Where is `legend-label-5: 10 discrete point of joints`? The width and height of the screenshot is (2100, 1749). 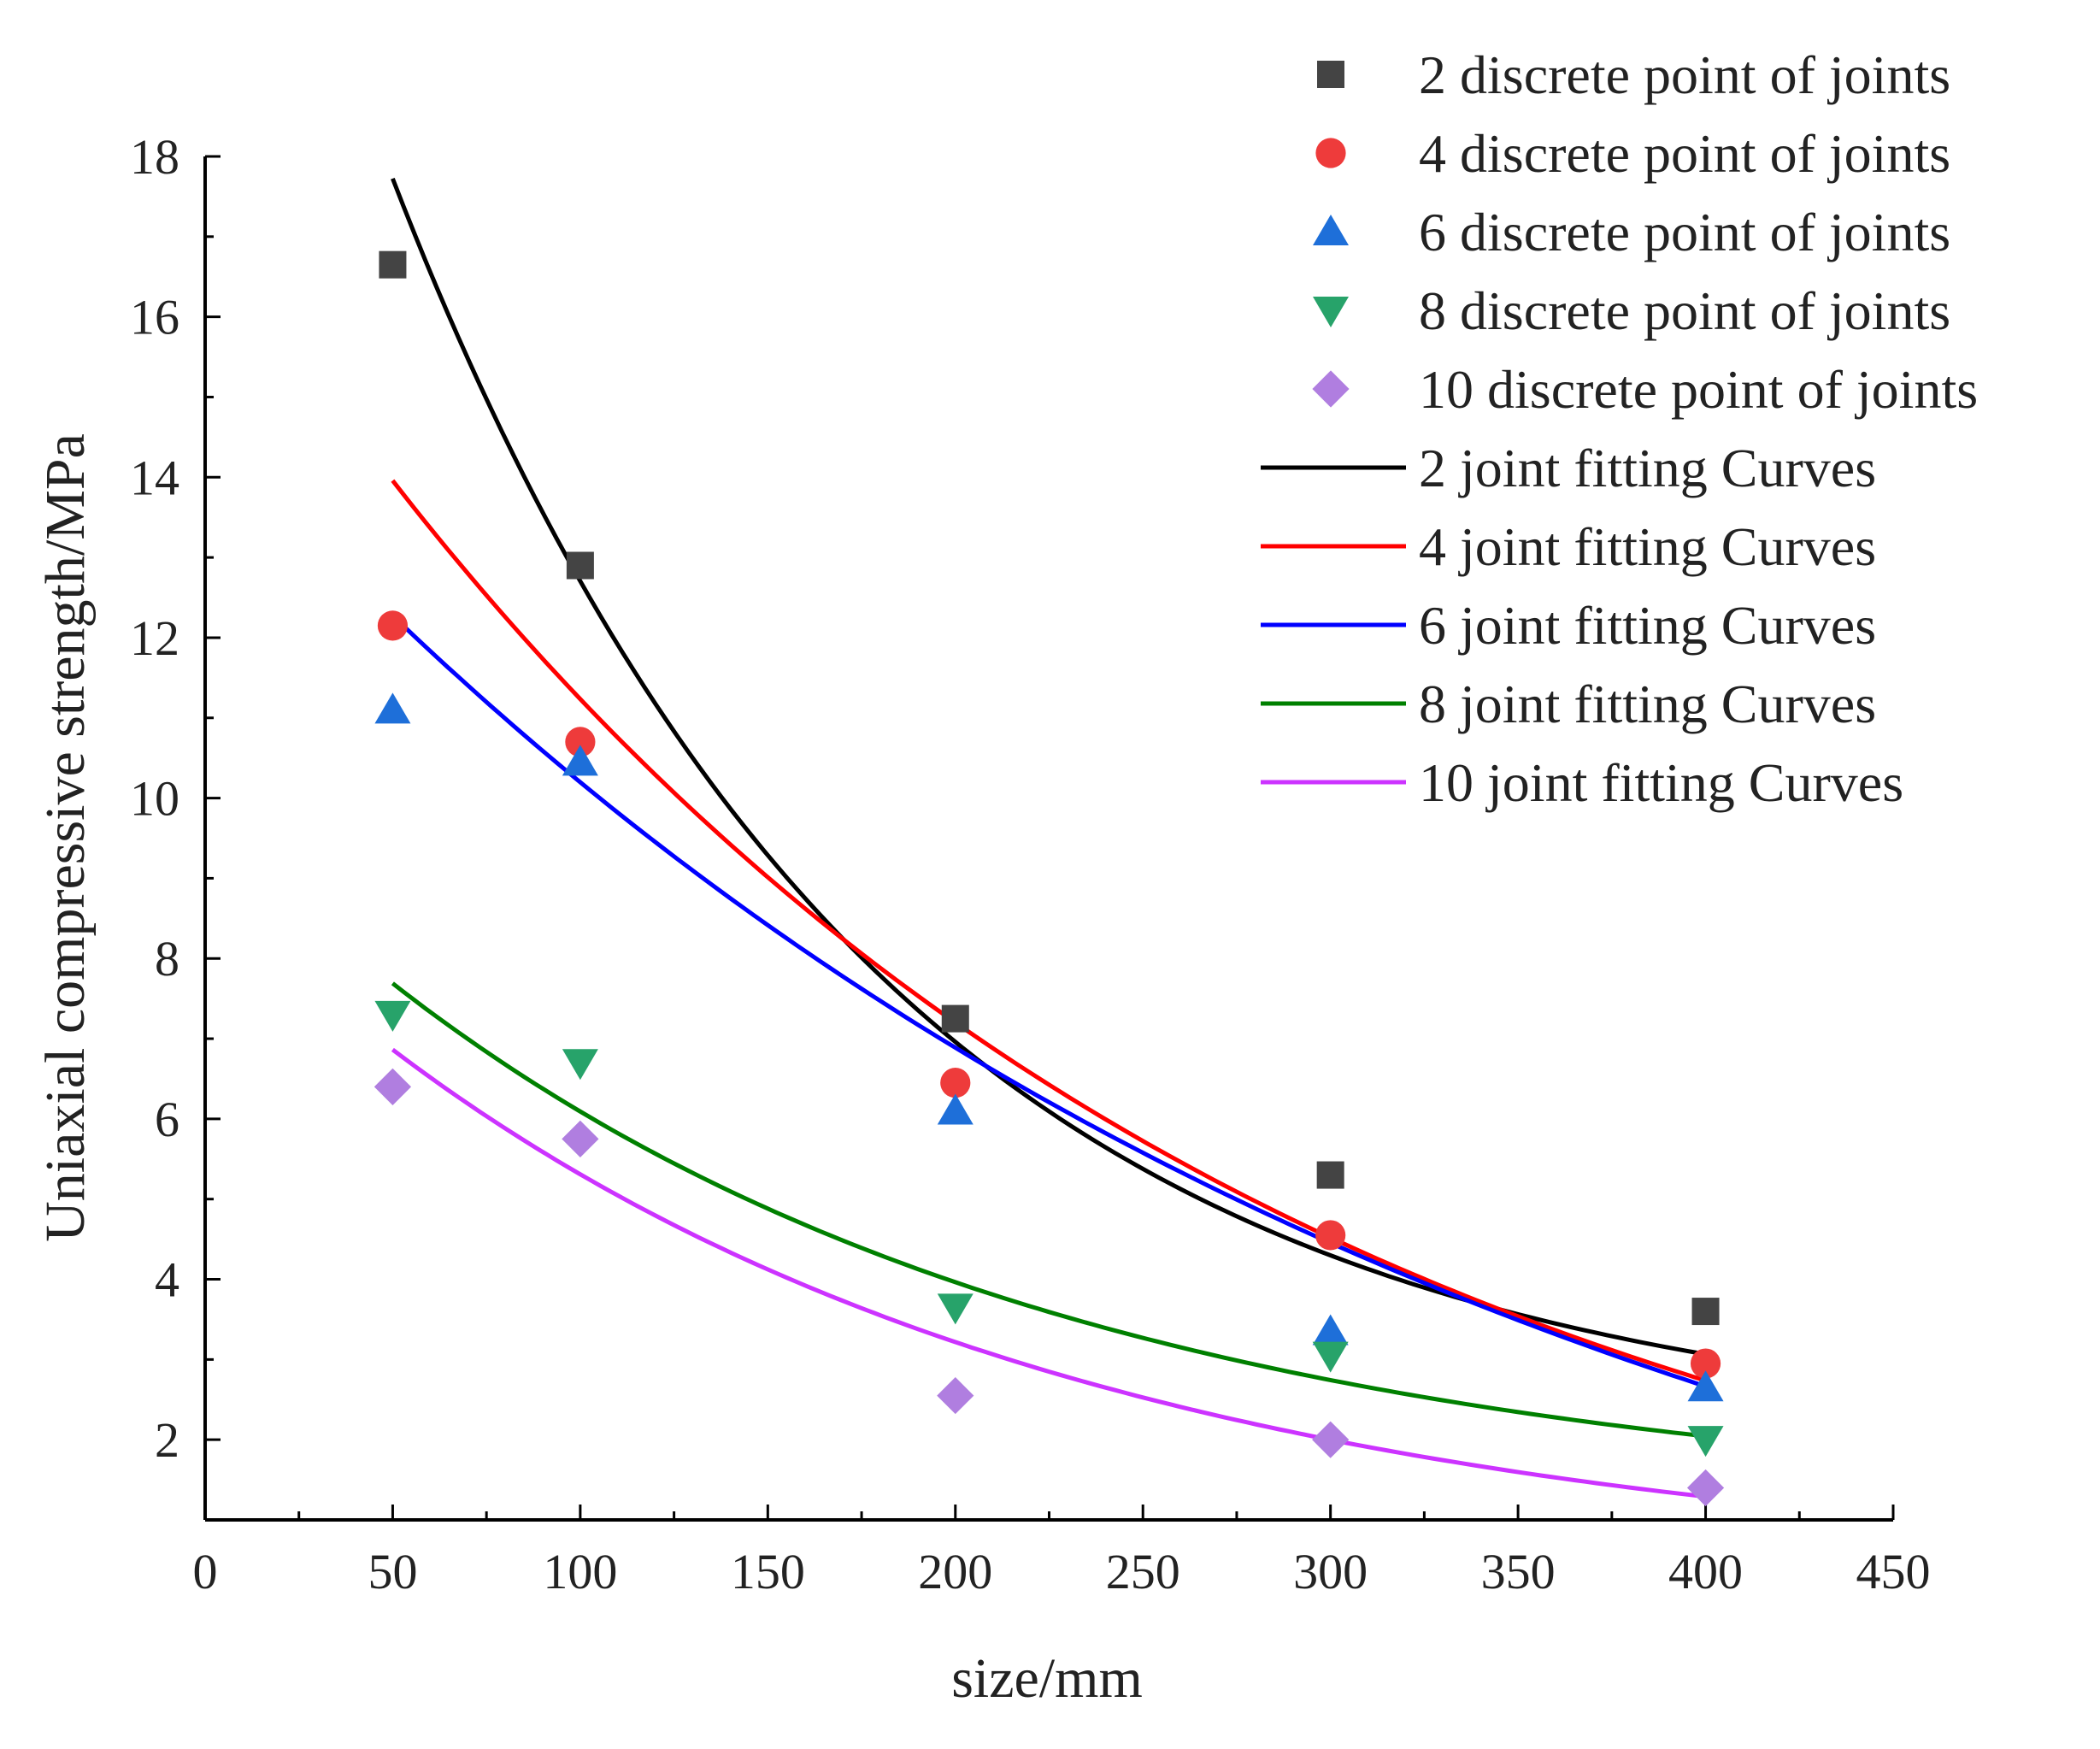 legend-label-5: 10 discrete point of joints is located at coordinates (1698, 389).